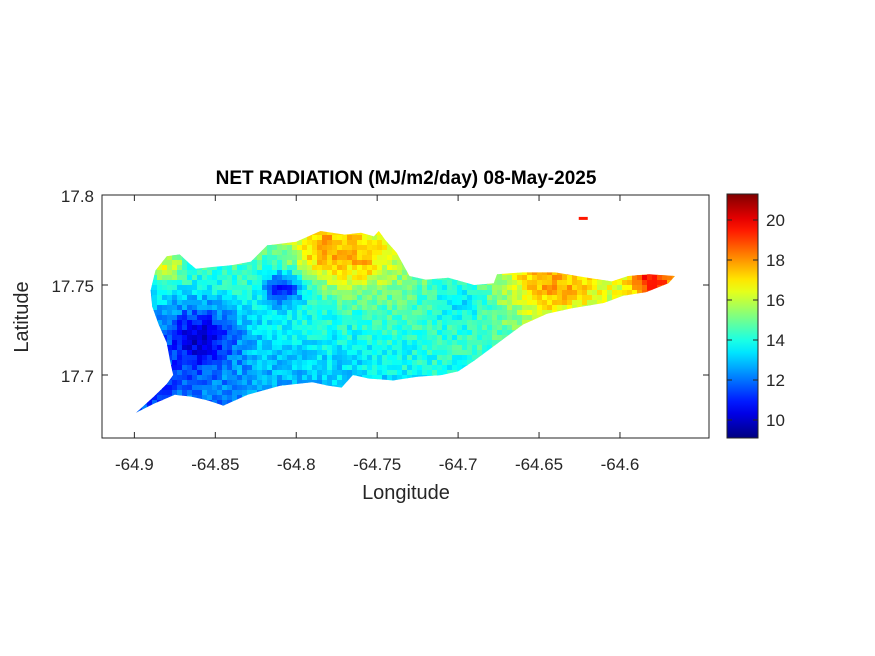  Describe the element at coordinates (155, 308) in the screenshot. I see `heatmap-cell-1909` at that location.